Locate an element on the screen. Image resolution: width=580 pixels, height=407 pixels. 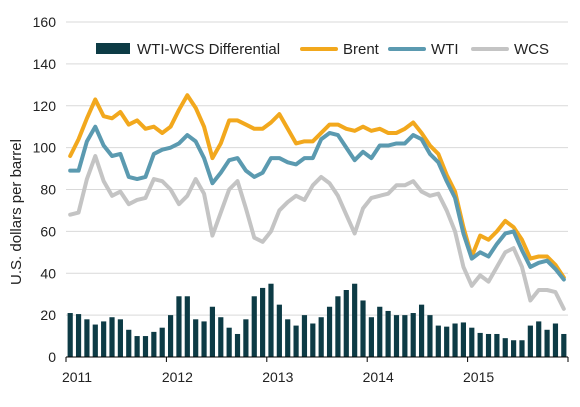
legend-swatch-differential is located at coordinates (113, 48).